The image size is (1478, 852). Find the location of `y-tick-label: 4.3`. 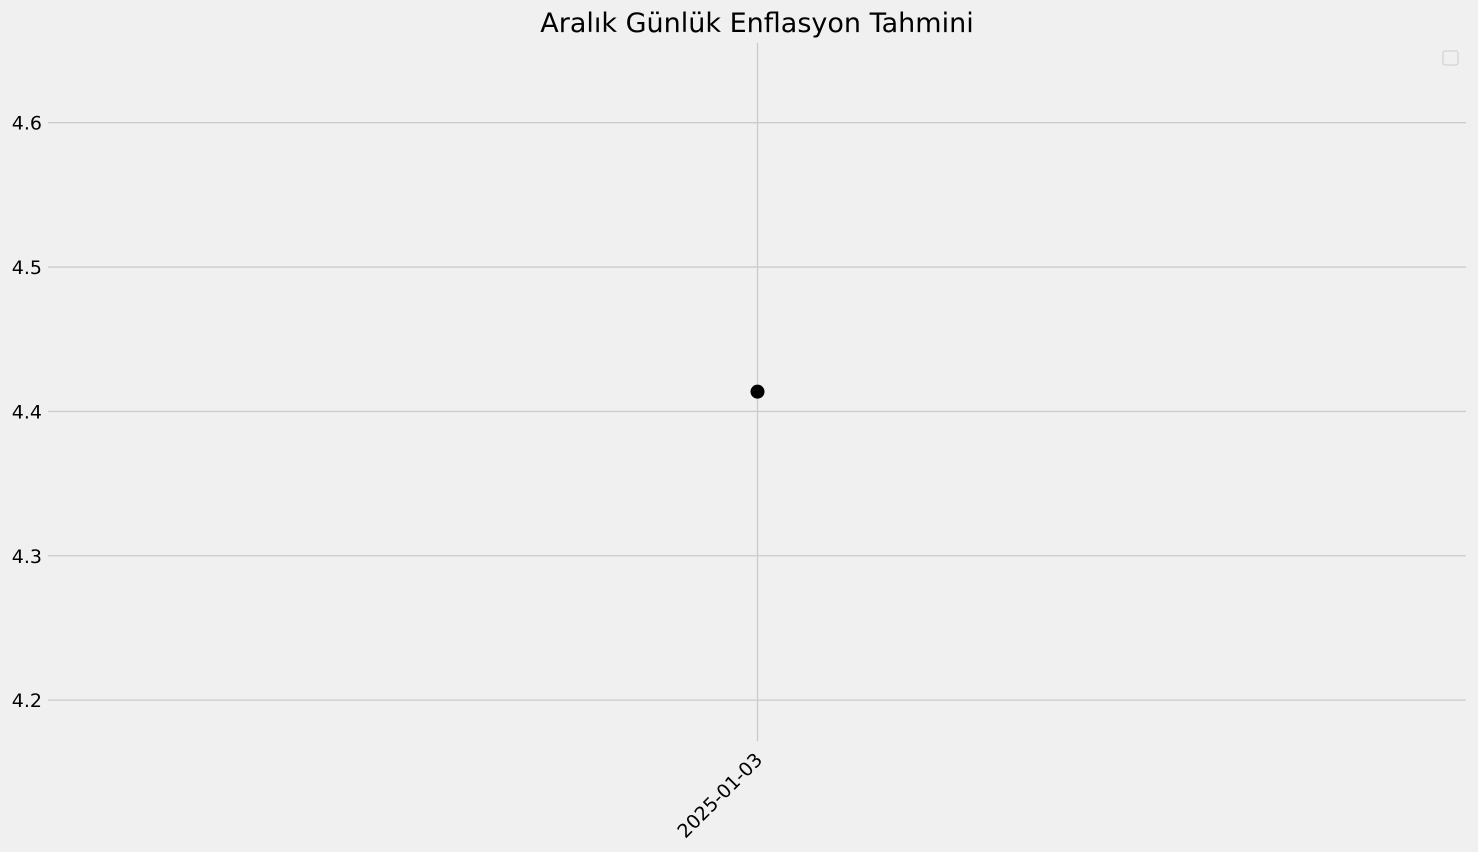

y-tick-label: 4.3 is located at coordinates (27, 557).